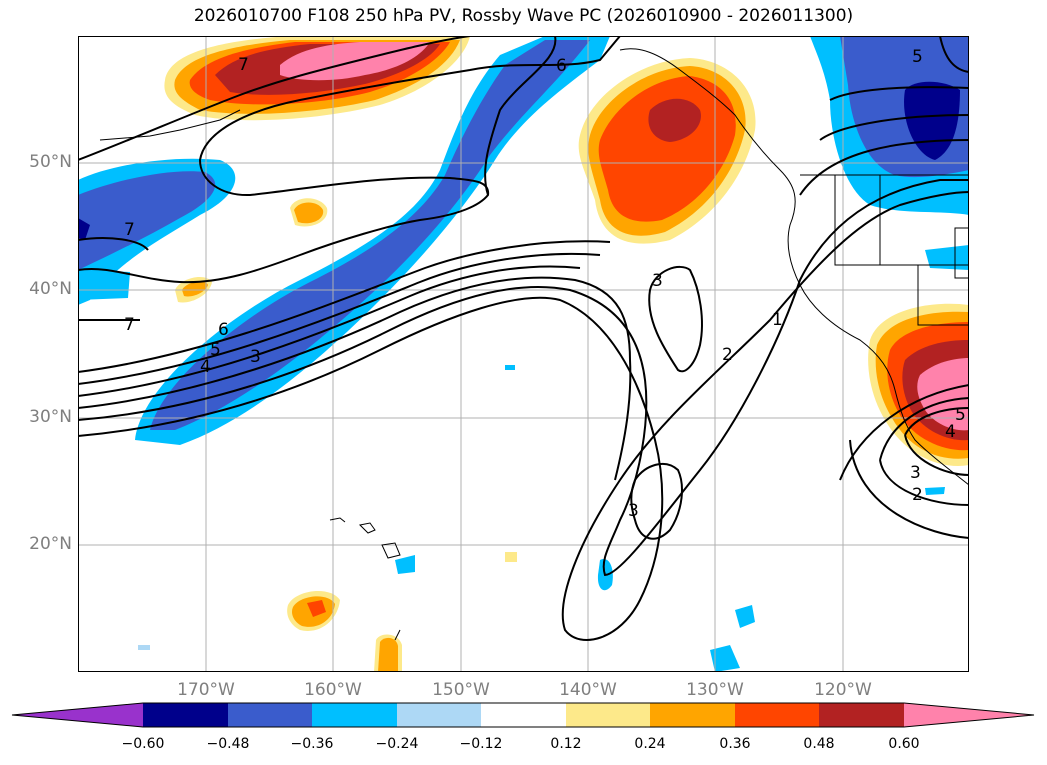 The image size is (1047, 765). Describe the element at coordinates (50, 289) in the screenshot. I see `latitude-label: 40°N` at that location.